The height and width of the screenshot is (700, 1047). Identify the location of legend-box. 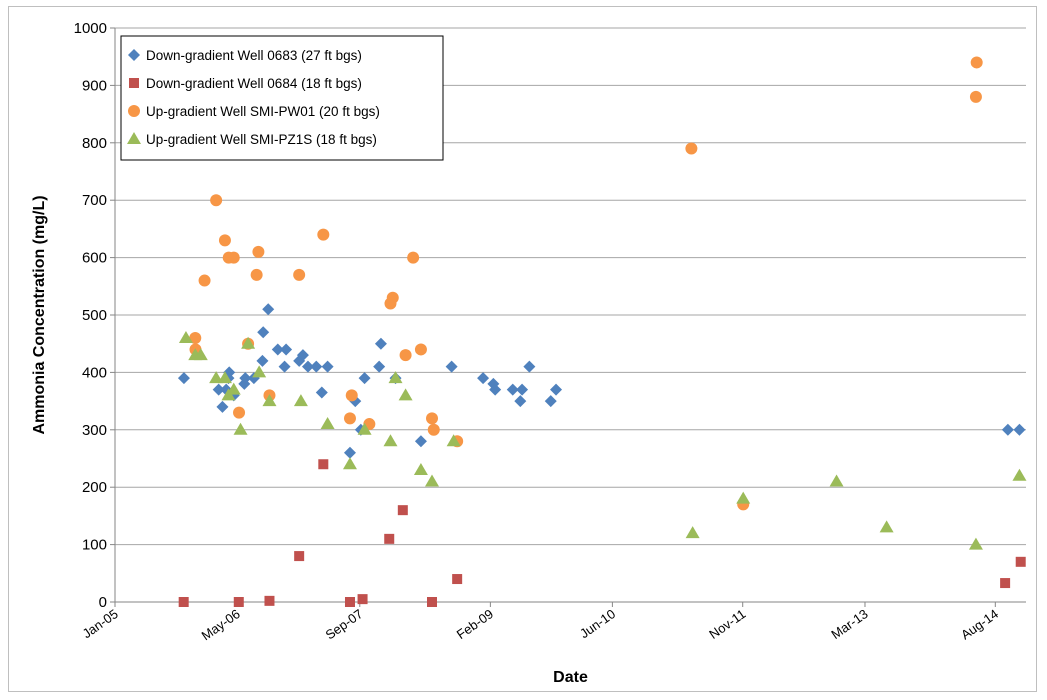
(282, 98).